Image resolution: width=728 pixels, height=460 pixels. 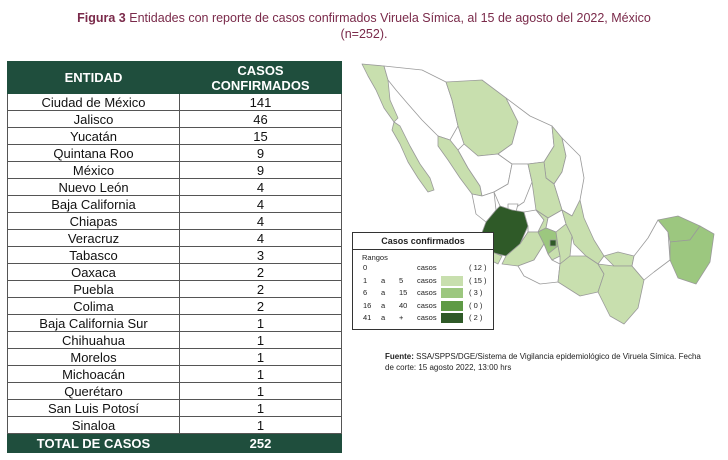 What do you see at coordinates (260, 119) in the screenshot?
I see `cell-casos: 46` at bounding box center [260, 119].